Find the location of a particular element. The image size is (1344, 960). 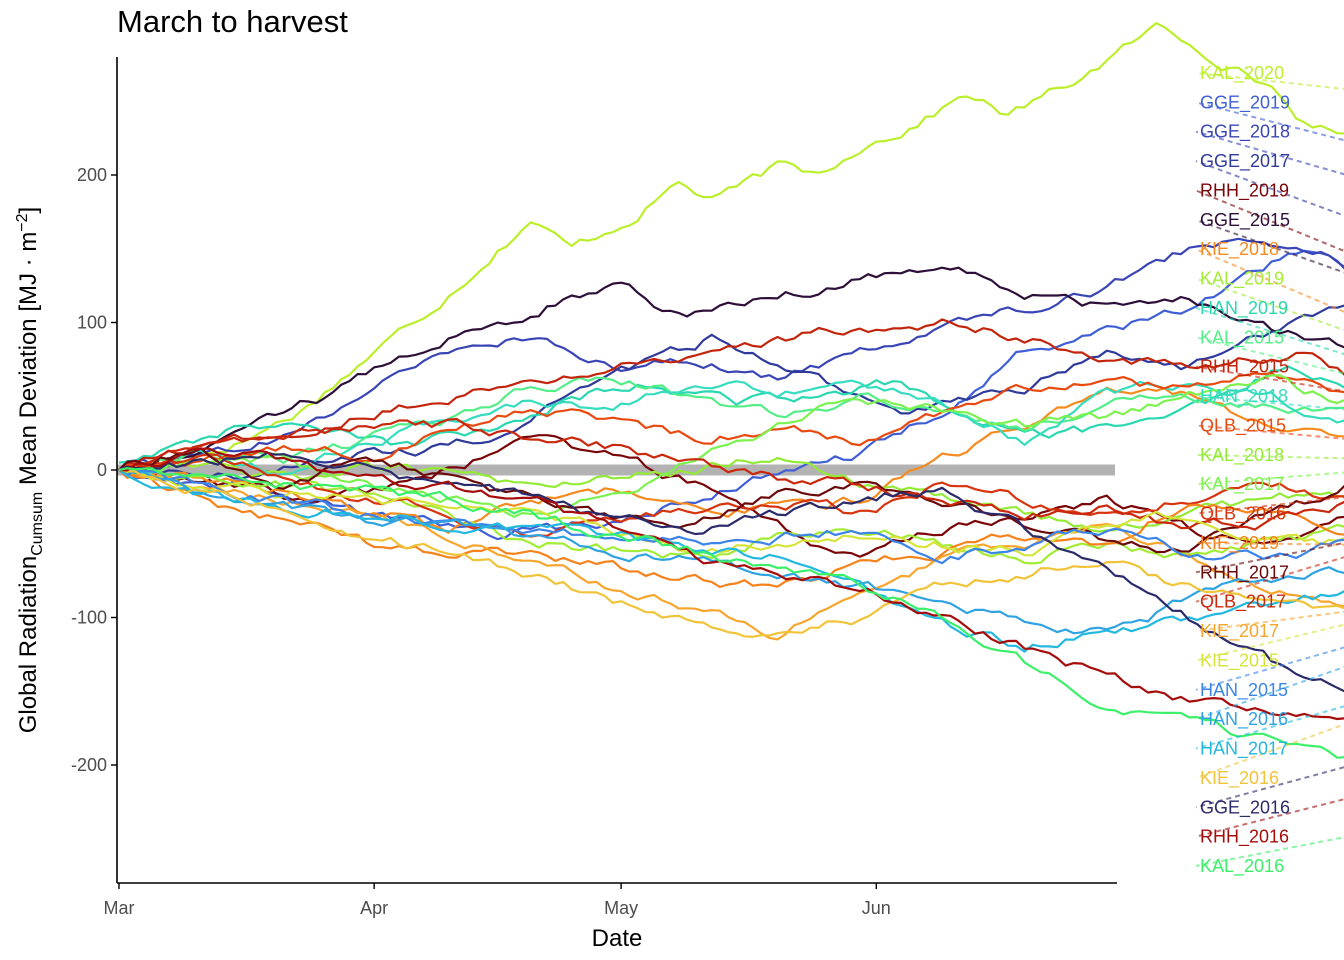

legend-label-kie-2019: KIE_2019 is located at coordinates (1239, 543).